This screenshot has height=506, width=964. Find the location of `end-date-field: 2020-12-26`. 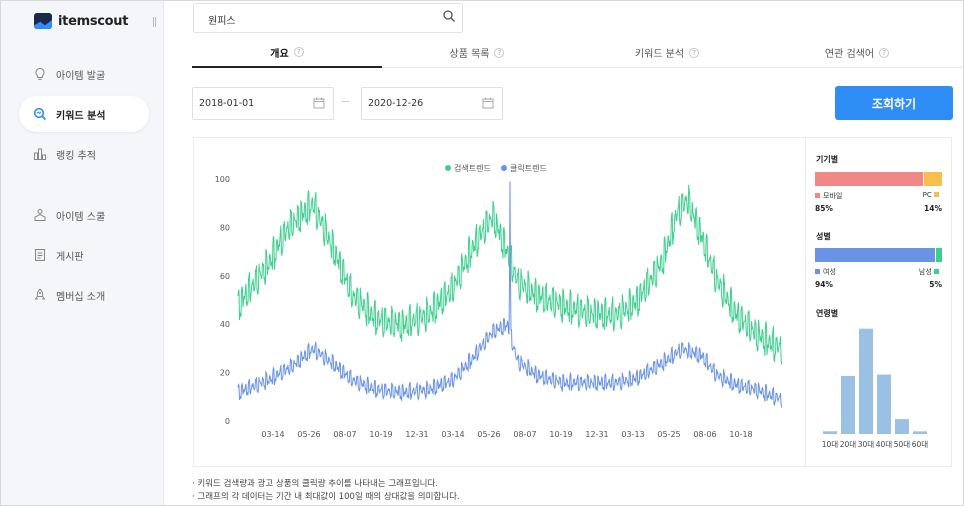

end-date-field: 2020-12-26 is located at coordinates (432, 103).